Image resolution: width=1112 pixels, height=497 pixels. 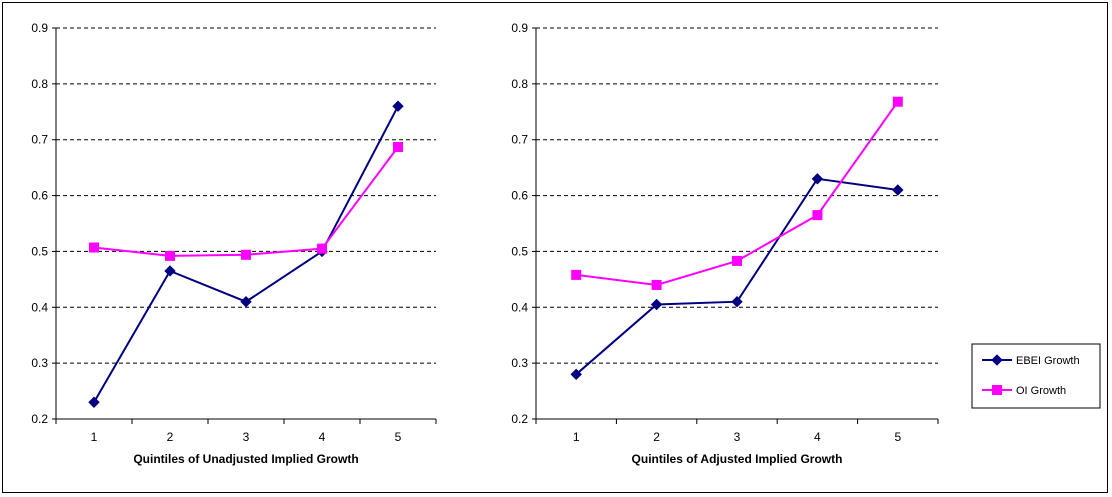 What do you see at coordinates (1041, 391) in the screenshot?
I see `legend-label-oi-growth: OI Growth` at bounding box center [1041, 391].